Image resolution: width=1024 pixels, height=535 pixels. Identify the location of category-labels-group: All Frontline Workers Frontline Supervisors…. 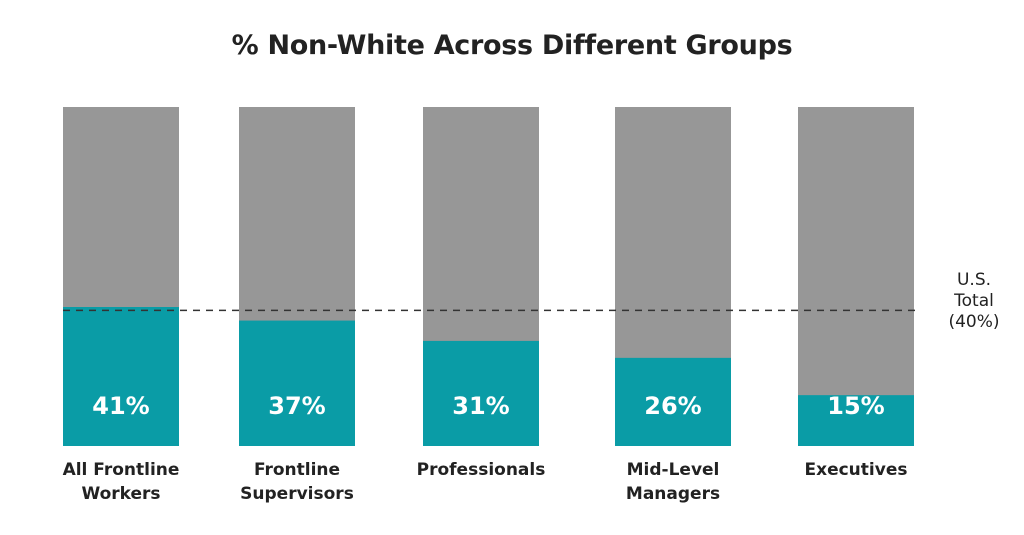
(485, 482).